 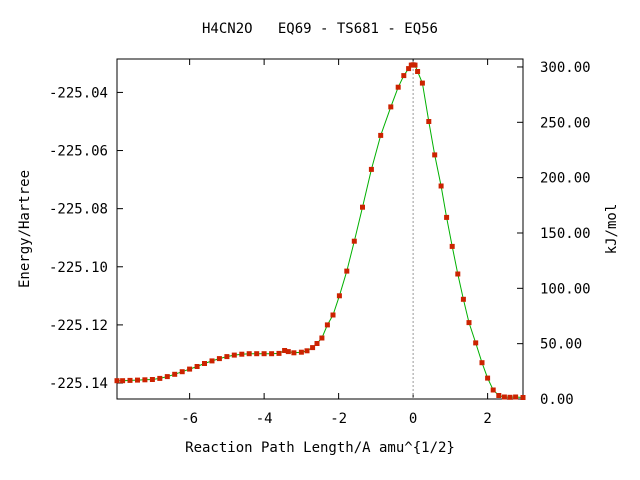 What do you see at coordinates (320, 448) in the screenshot?
I see `x-axis-label: Reaction Path Length/A amu^{1/2}` at bounding box center [320, 448].